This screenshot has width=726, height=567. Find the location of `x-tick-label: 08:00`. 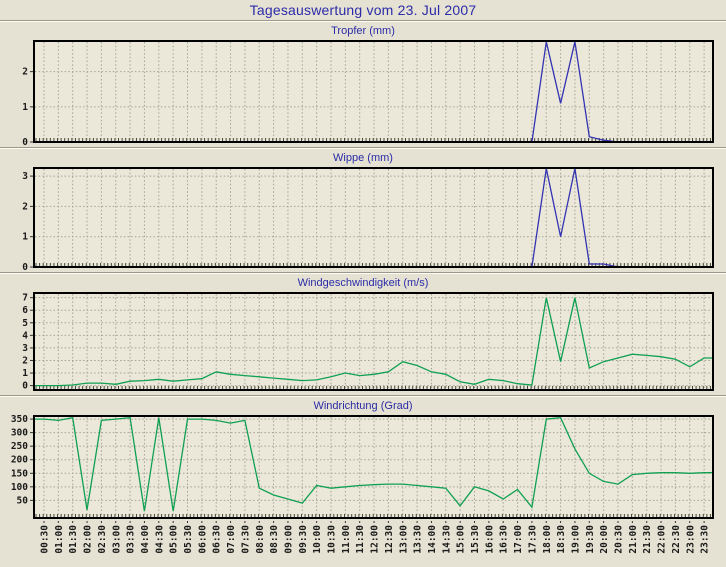

x-tick-label: 08:00 is located at coordinates (260, 539).